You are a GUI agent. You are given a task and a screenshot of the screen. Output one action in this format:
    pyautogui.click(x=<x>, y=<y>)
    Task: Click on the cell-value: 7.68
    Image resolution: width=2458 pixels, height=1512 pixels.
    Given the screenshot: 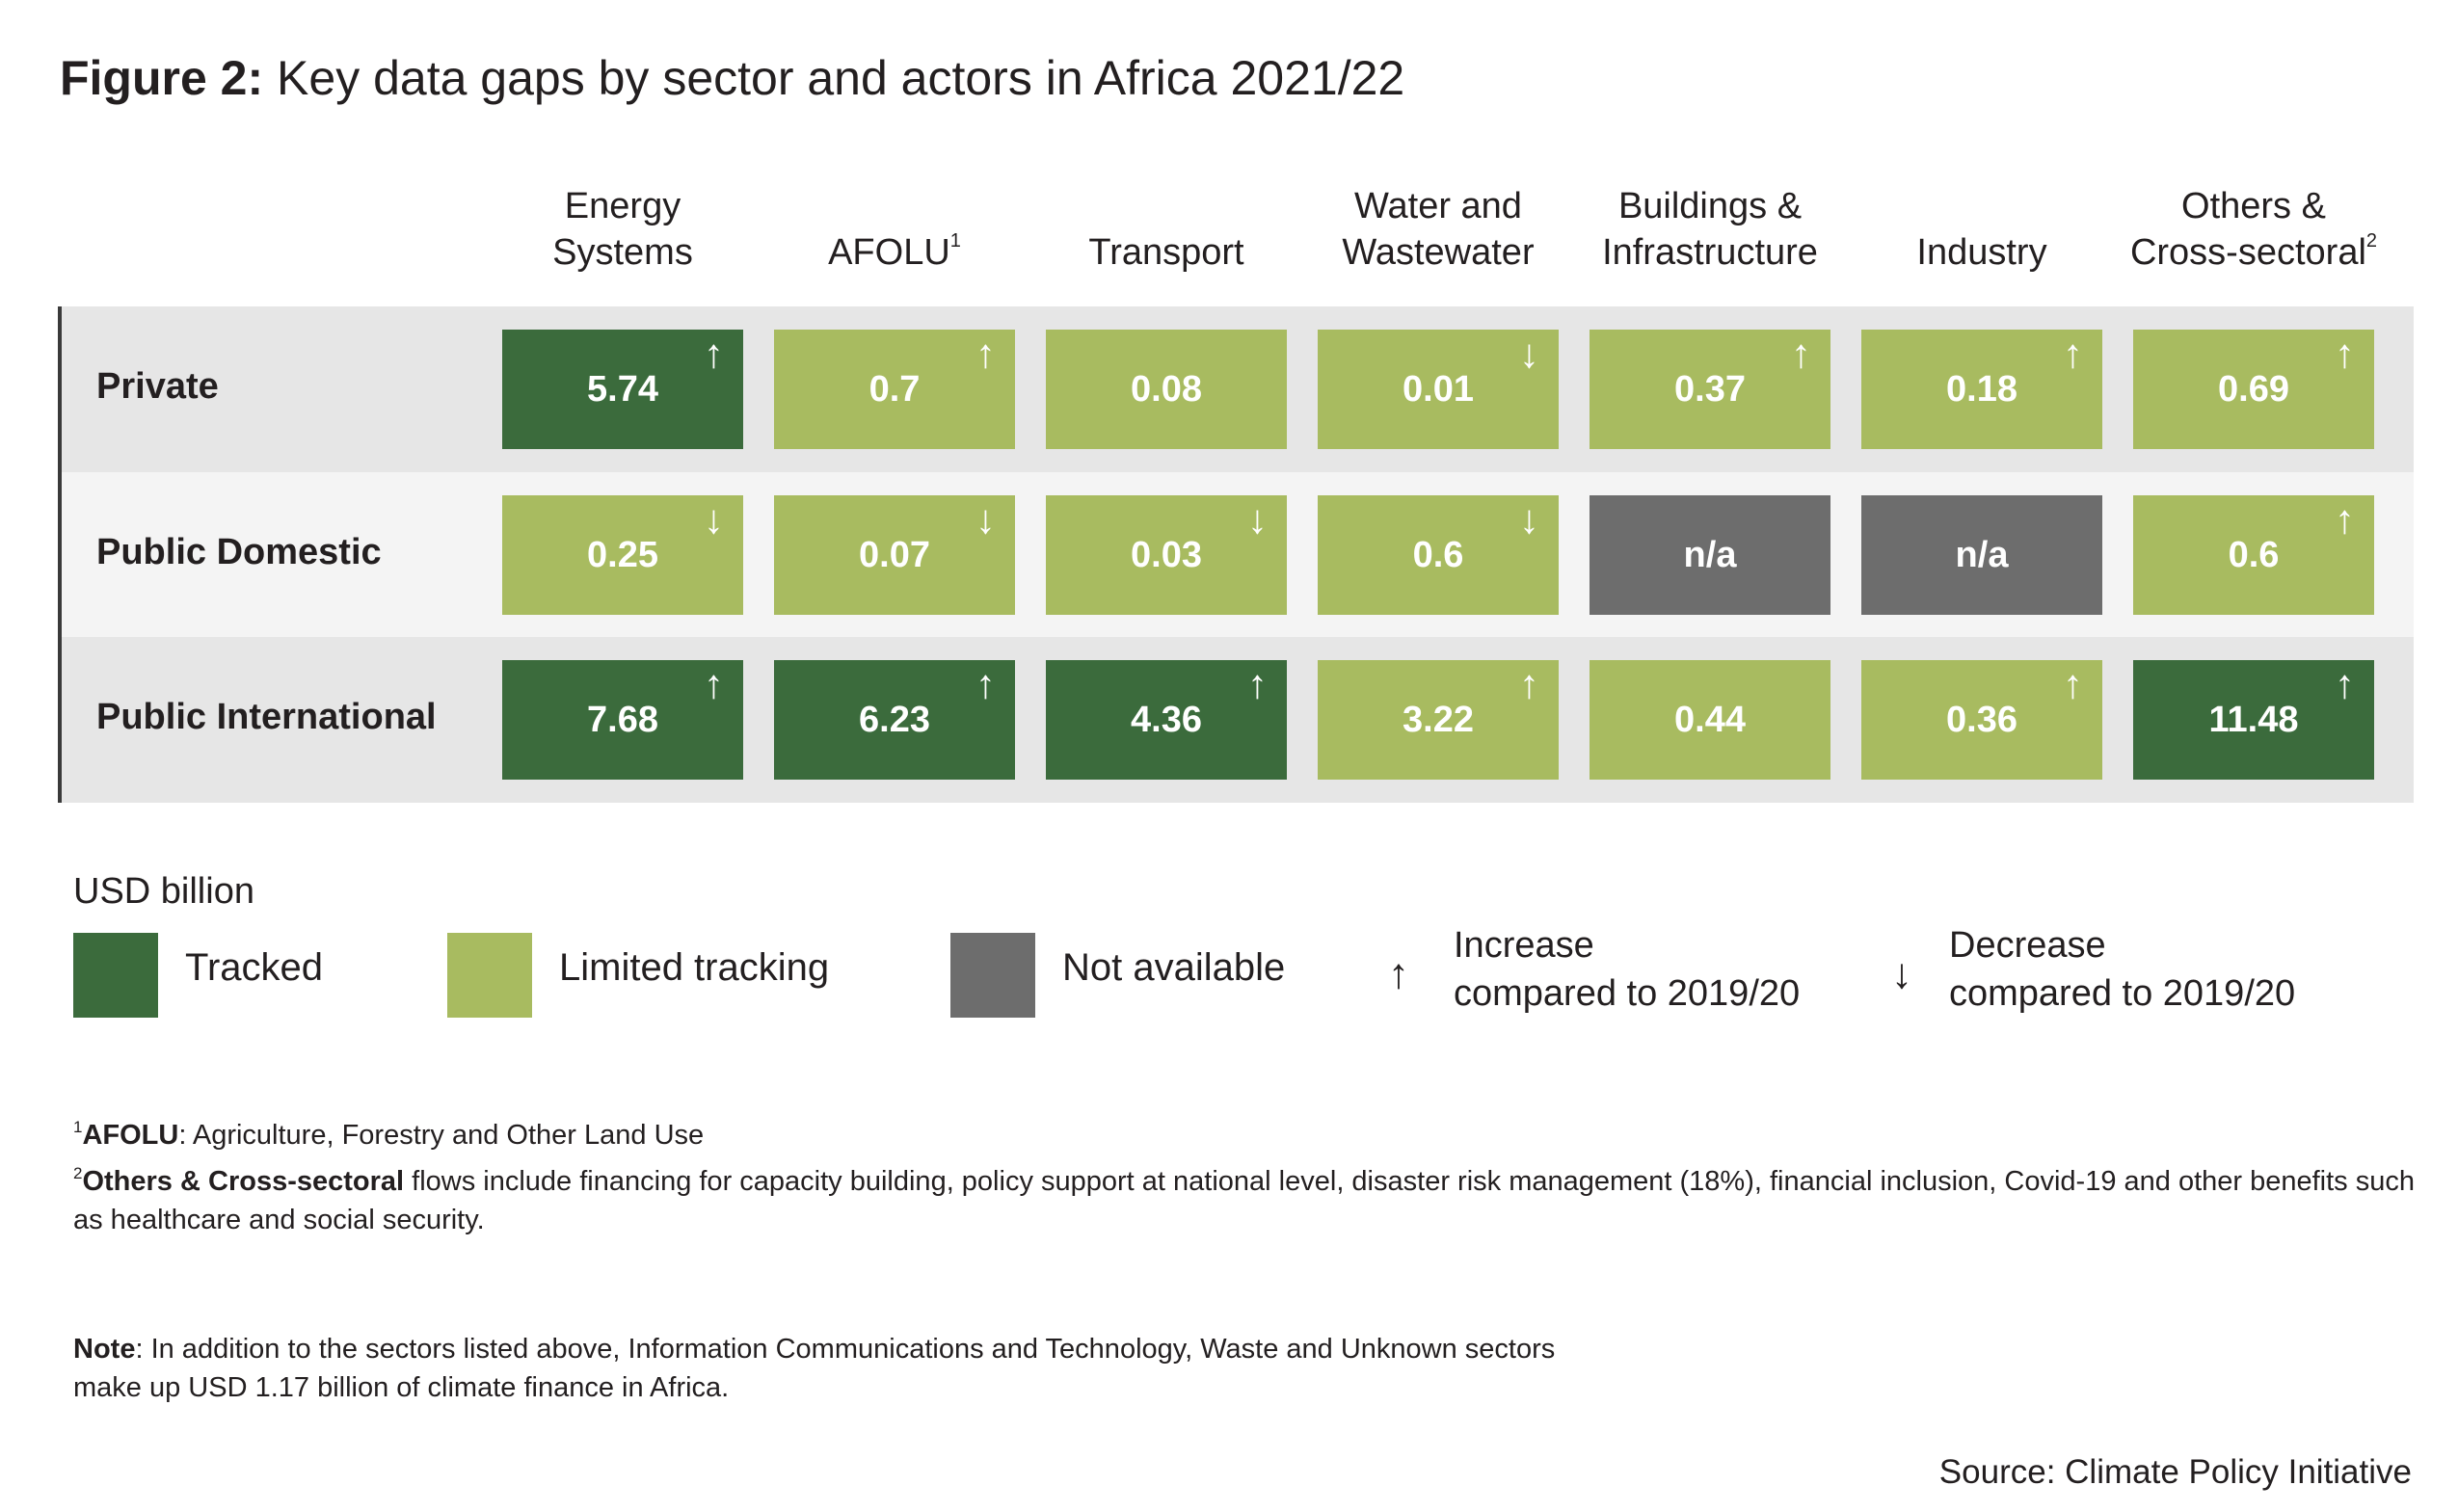 What is the action you would take?
    pyautogui.click(x=622, y=719)
    